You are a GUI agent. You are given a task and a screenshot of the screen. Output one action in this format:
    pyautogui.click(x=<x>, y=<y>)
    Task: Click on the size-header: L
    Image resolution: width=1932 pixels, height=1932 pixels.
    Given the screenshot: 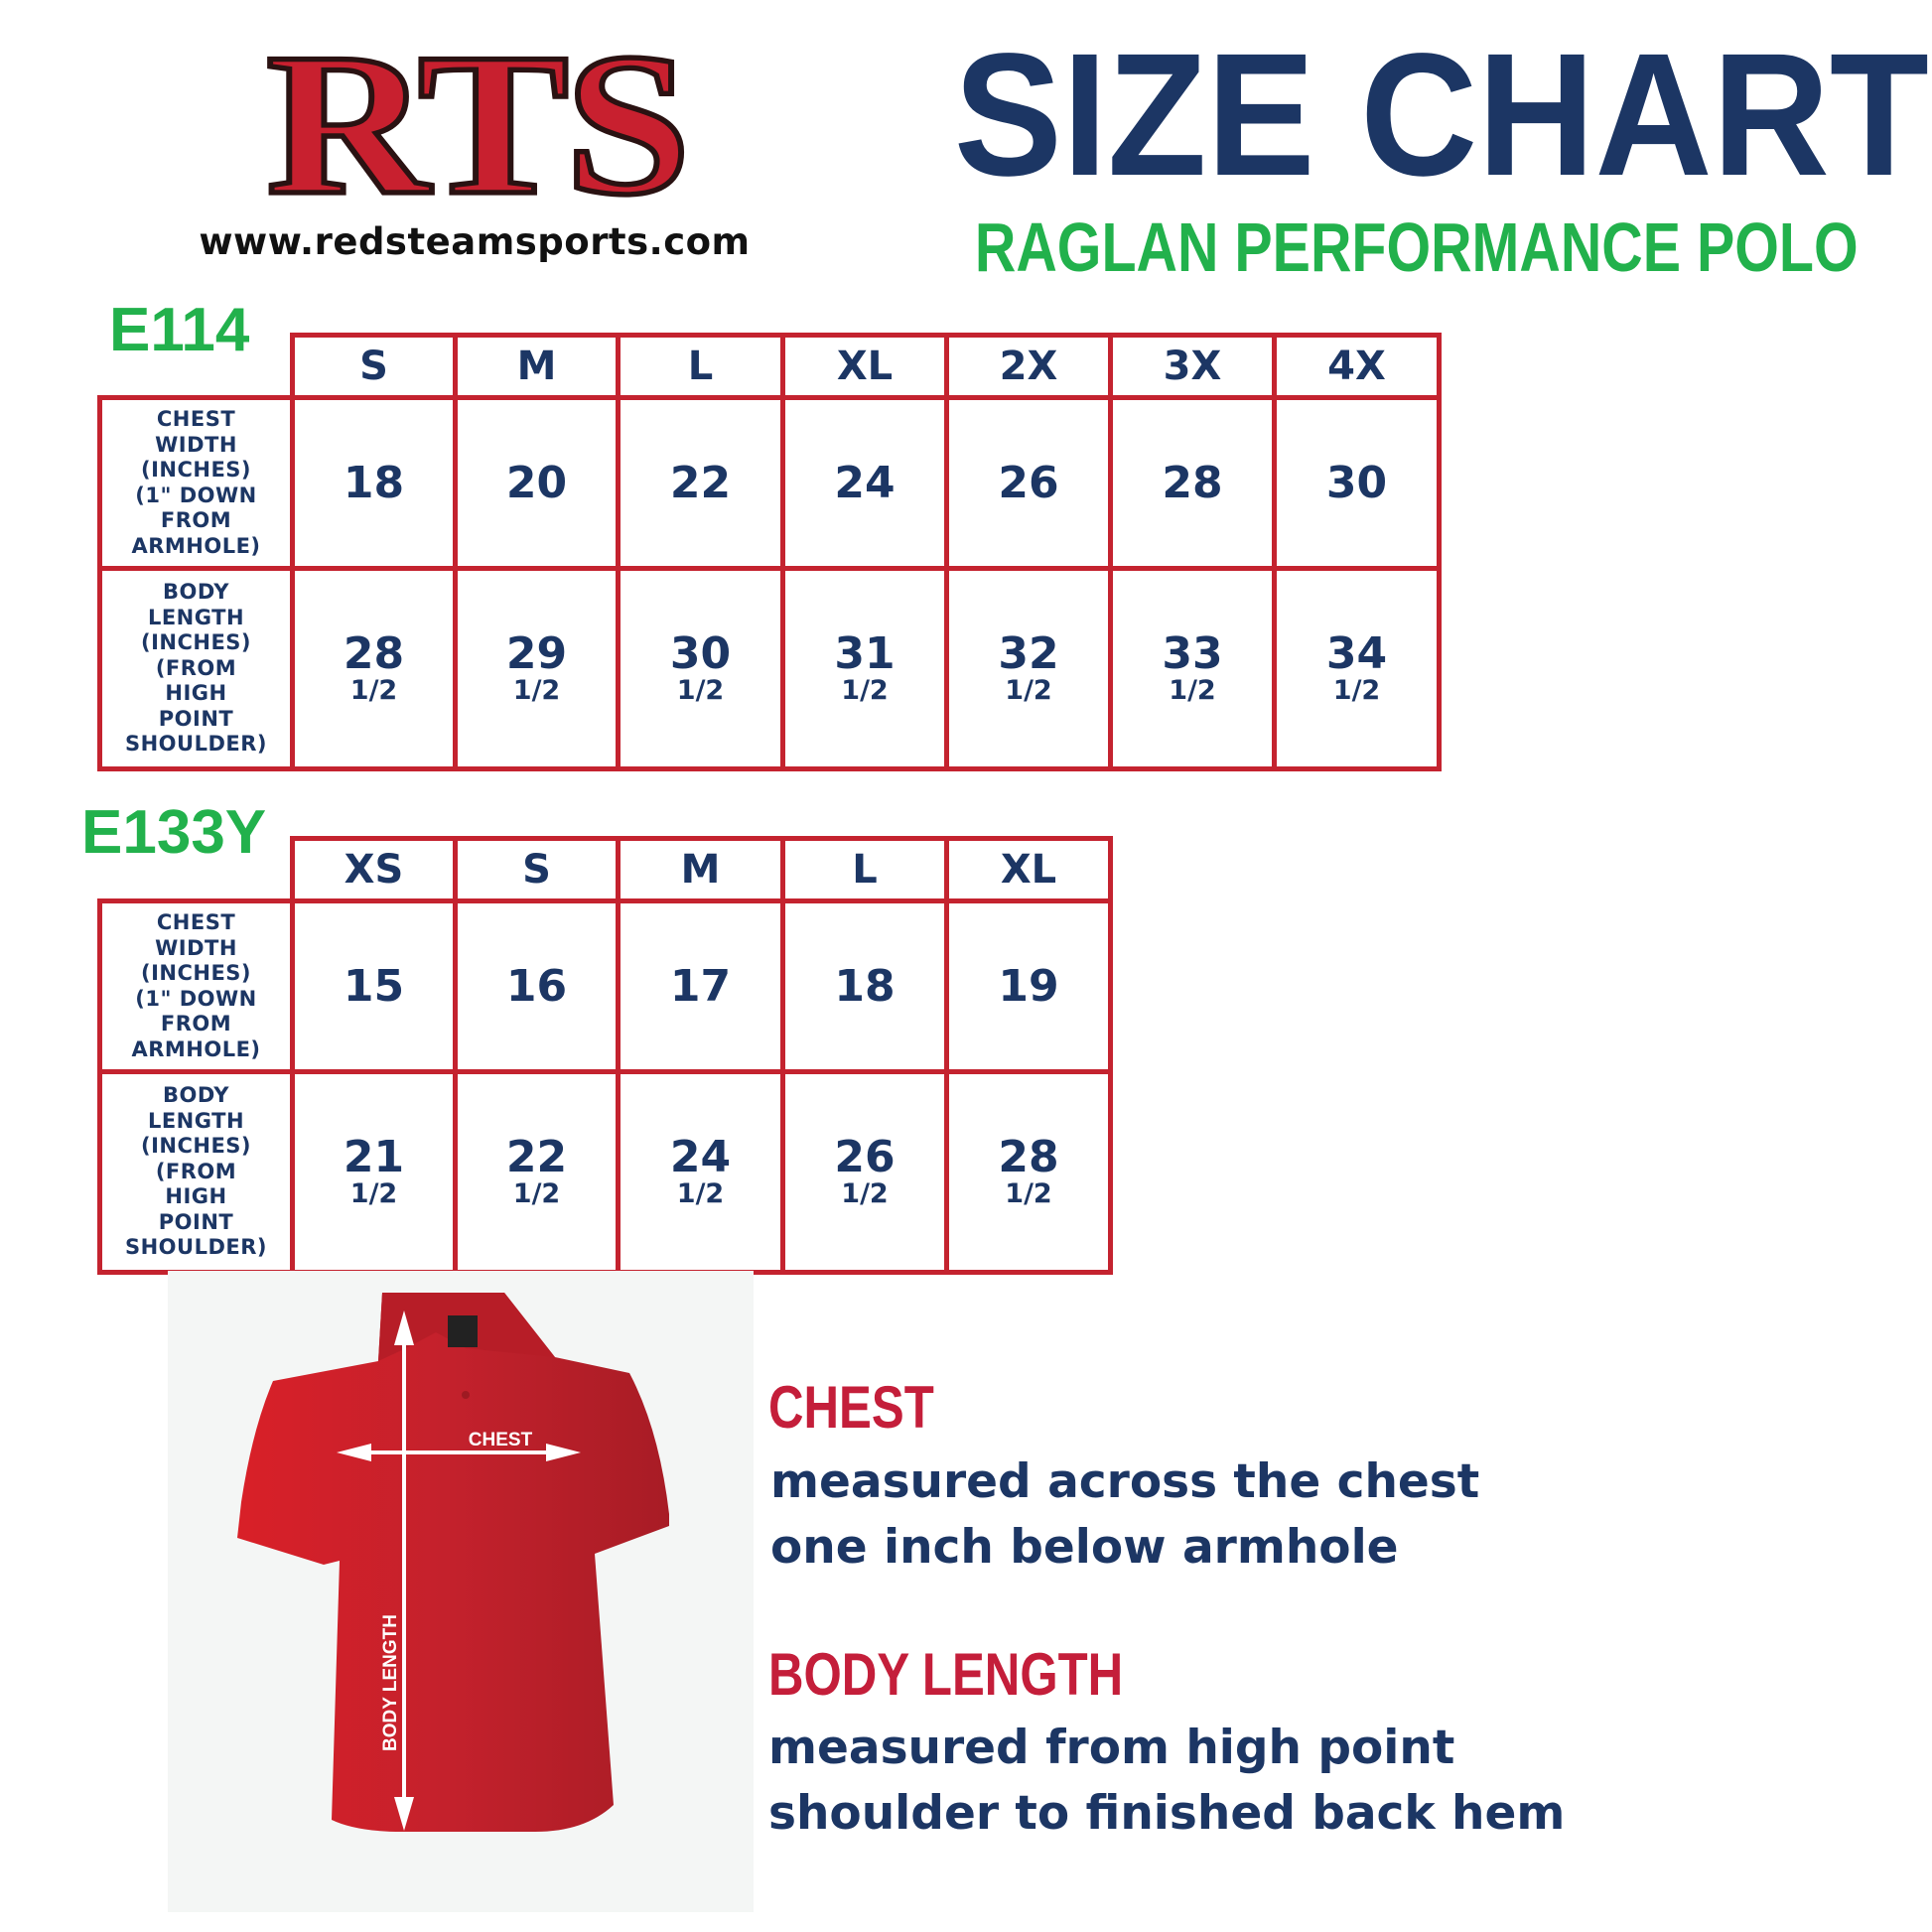 What is the action you would take?
    pyautogui.click(x=865, y=870)
    